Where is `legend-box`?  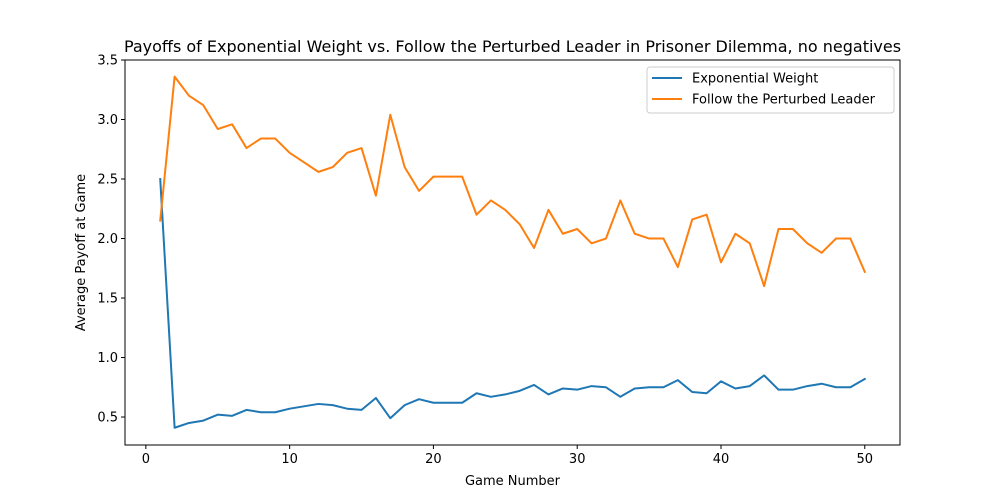
legend-box is located at coordinates (770, 90).